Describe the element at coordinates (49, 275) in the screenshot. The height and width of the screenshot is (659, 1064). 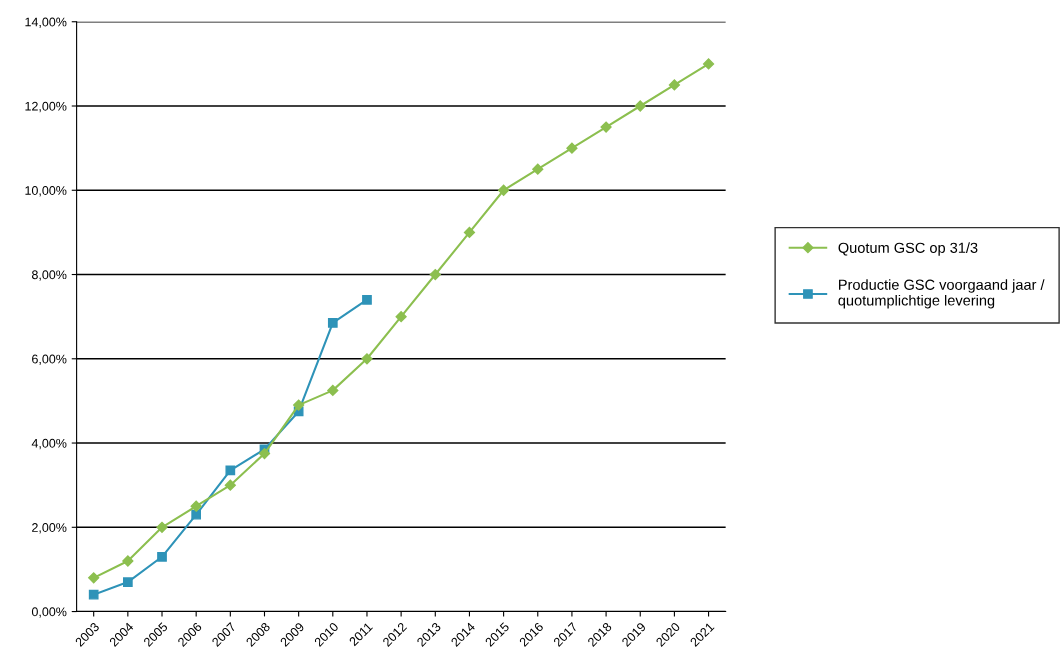
I see `y-tick-label: 8,00%` at that location.